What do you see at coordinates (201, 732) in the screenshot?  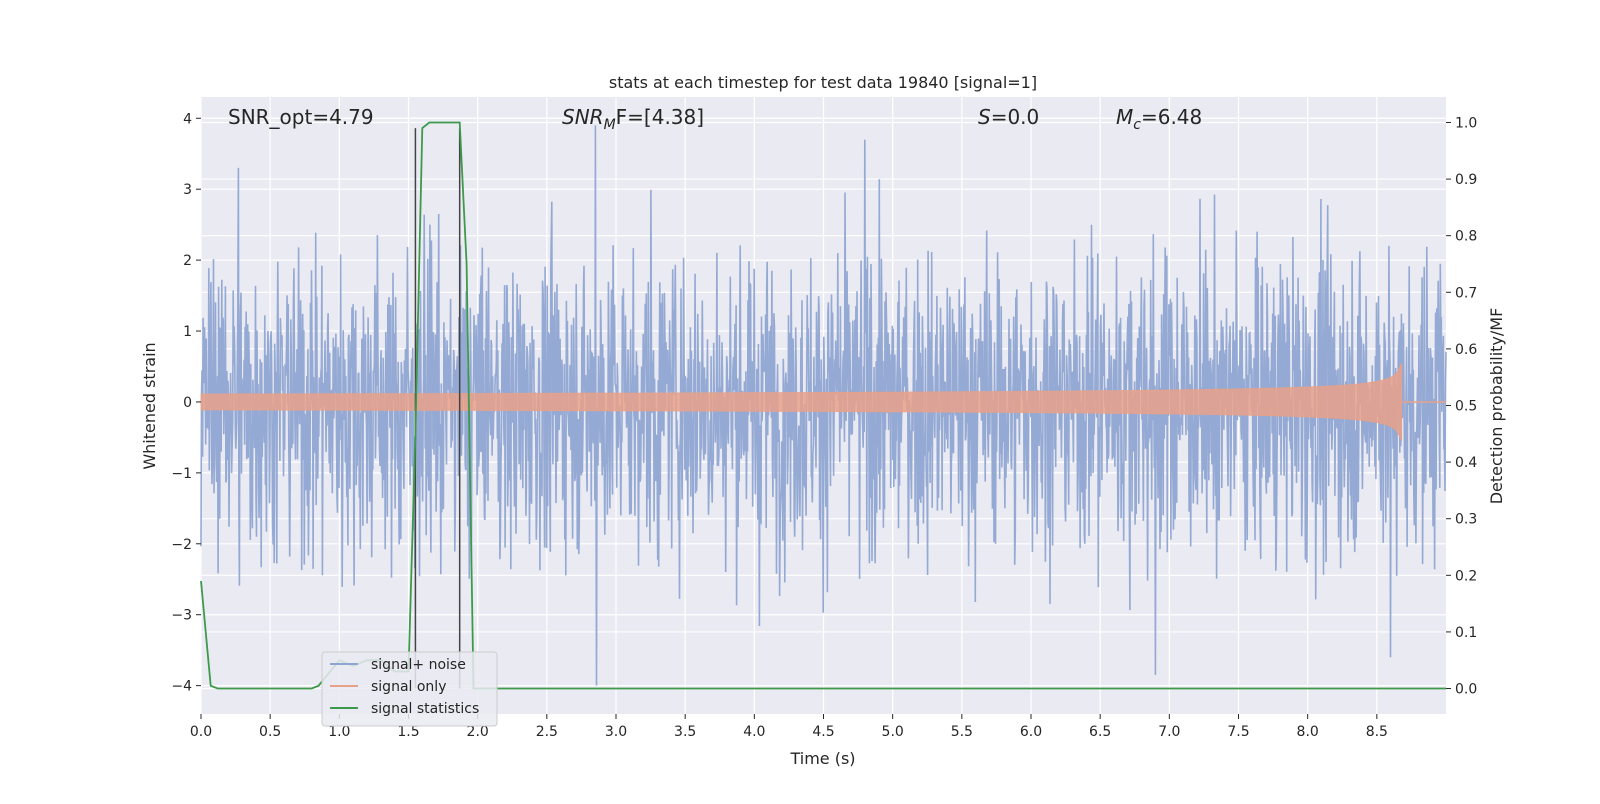 I see `x-tick-label-0: 0.0` at bounding box center [201, 732].